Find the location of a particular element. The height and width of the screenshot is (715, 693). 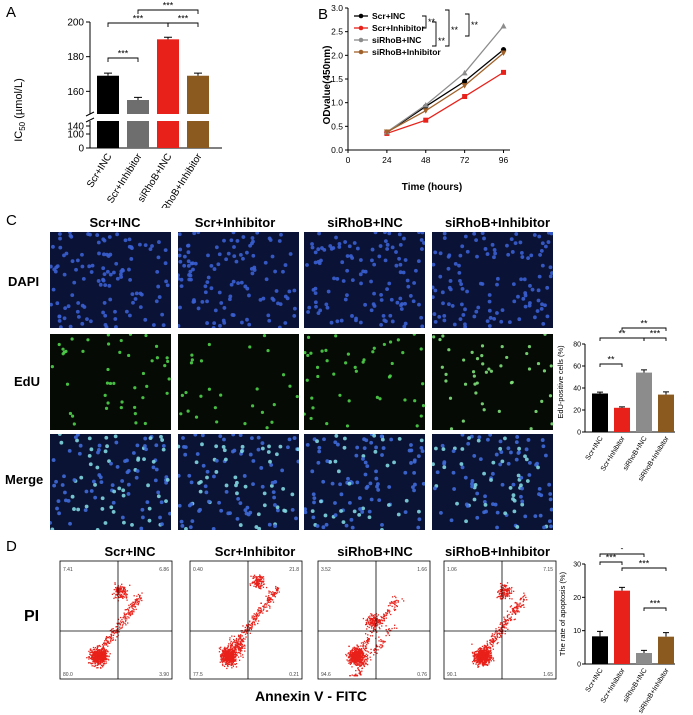

y-tick-label: 100 is located at coordinates (75, 135).